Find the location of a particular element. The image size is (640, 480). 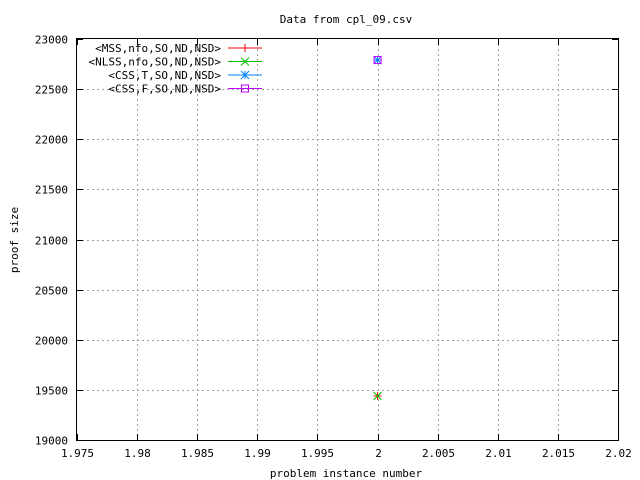

x-tick-label: 1.98 is located at coordinates (137, 453).